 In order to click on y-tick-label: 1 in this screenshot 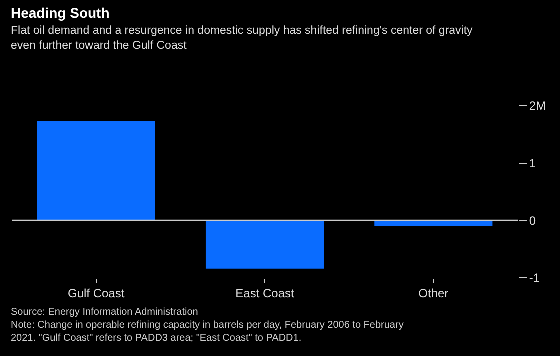, I will do `click(532, 163)`.